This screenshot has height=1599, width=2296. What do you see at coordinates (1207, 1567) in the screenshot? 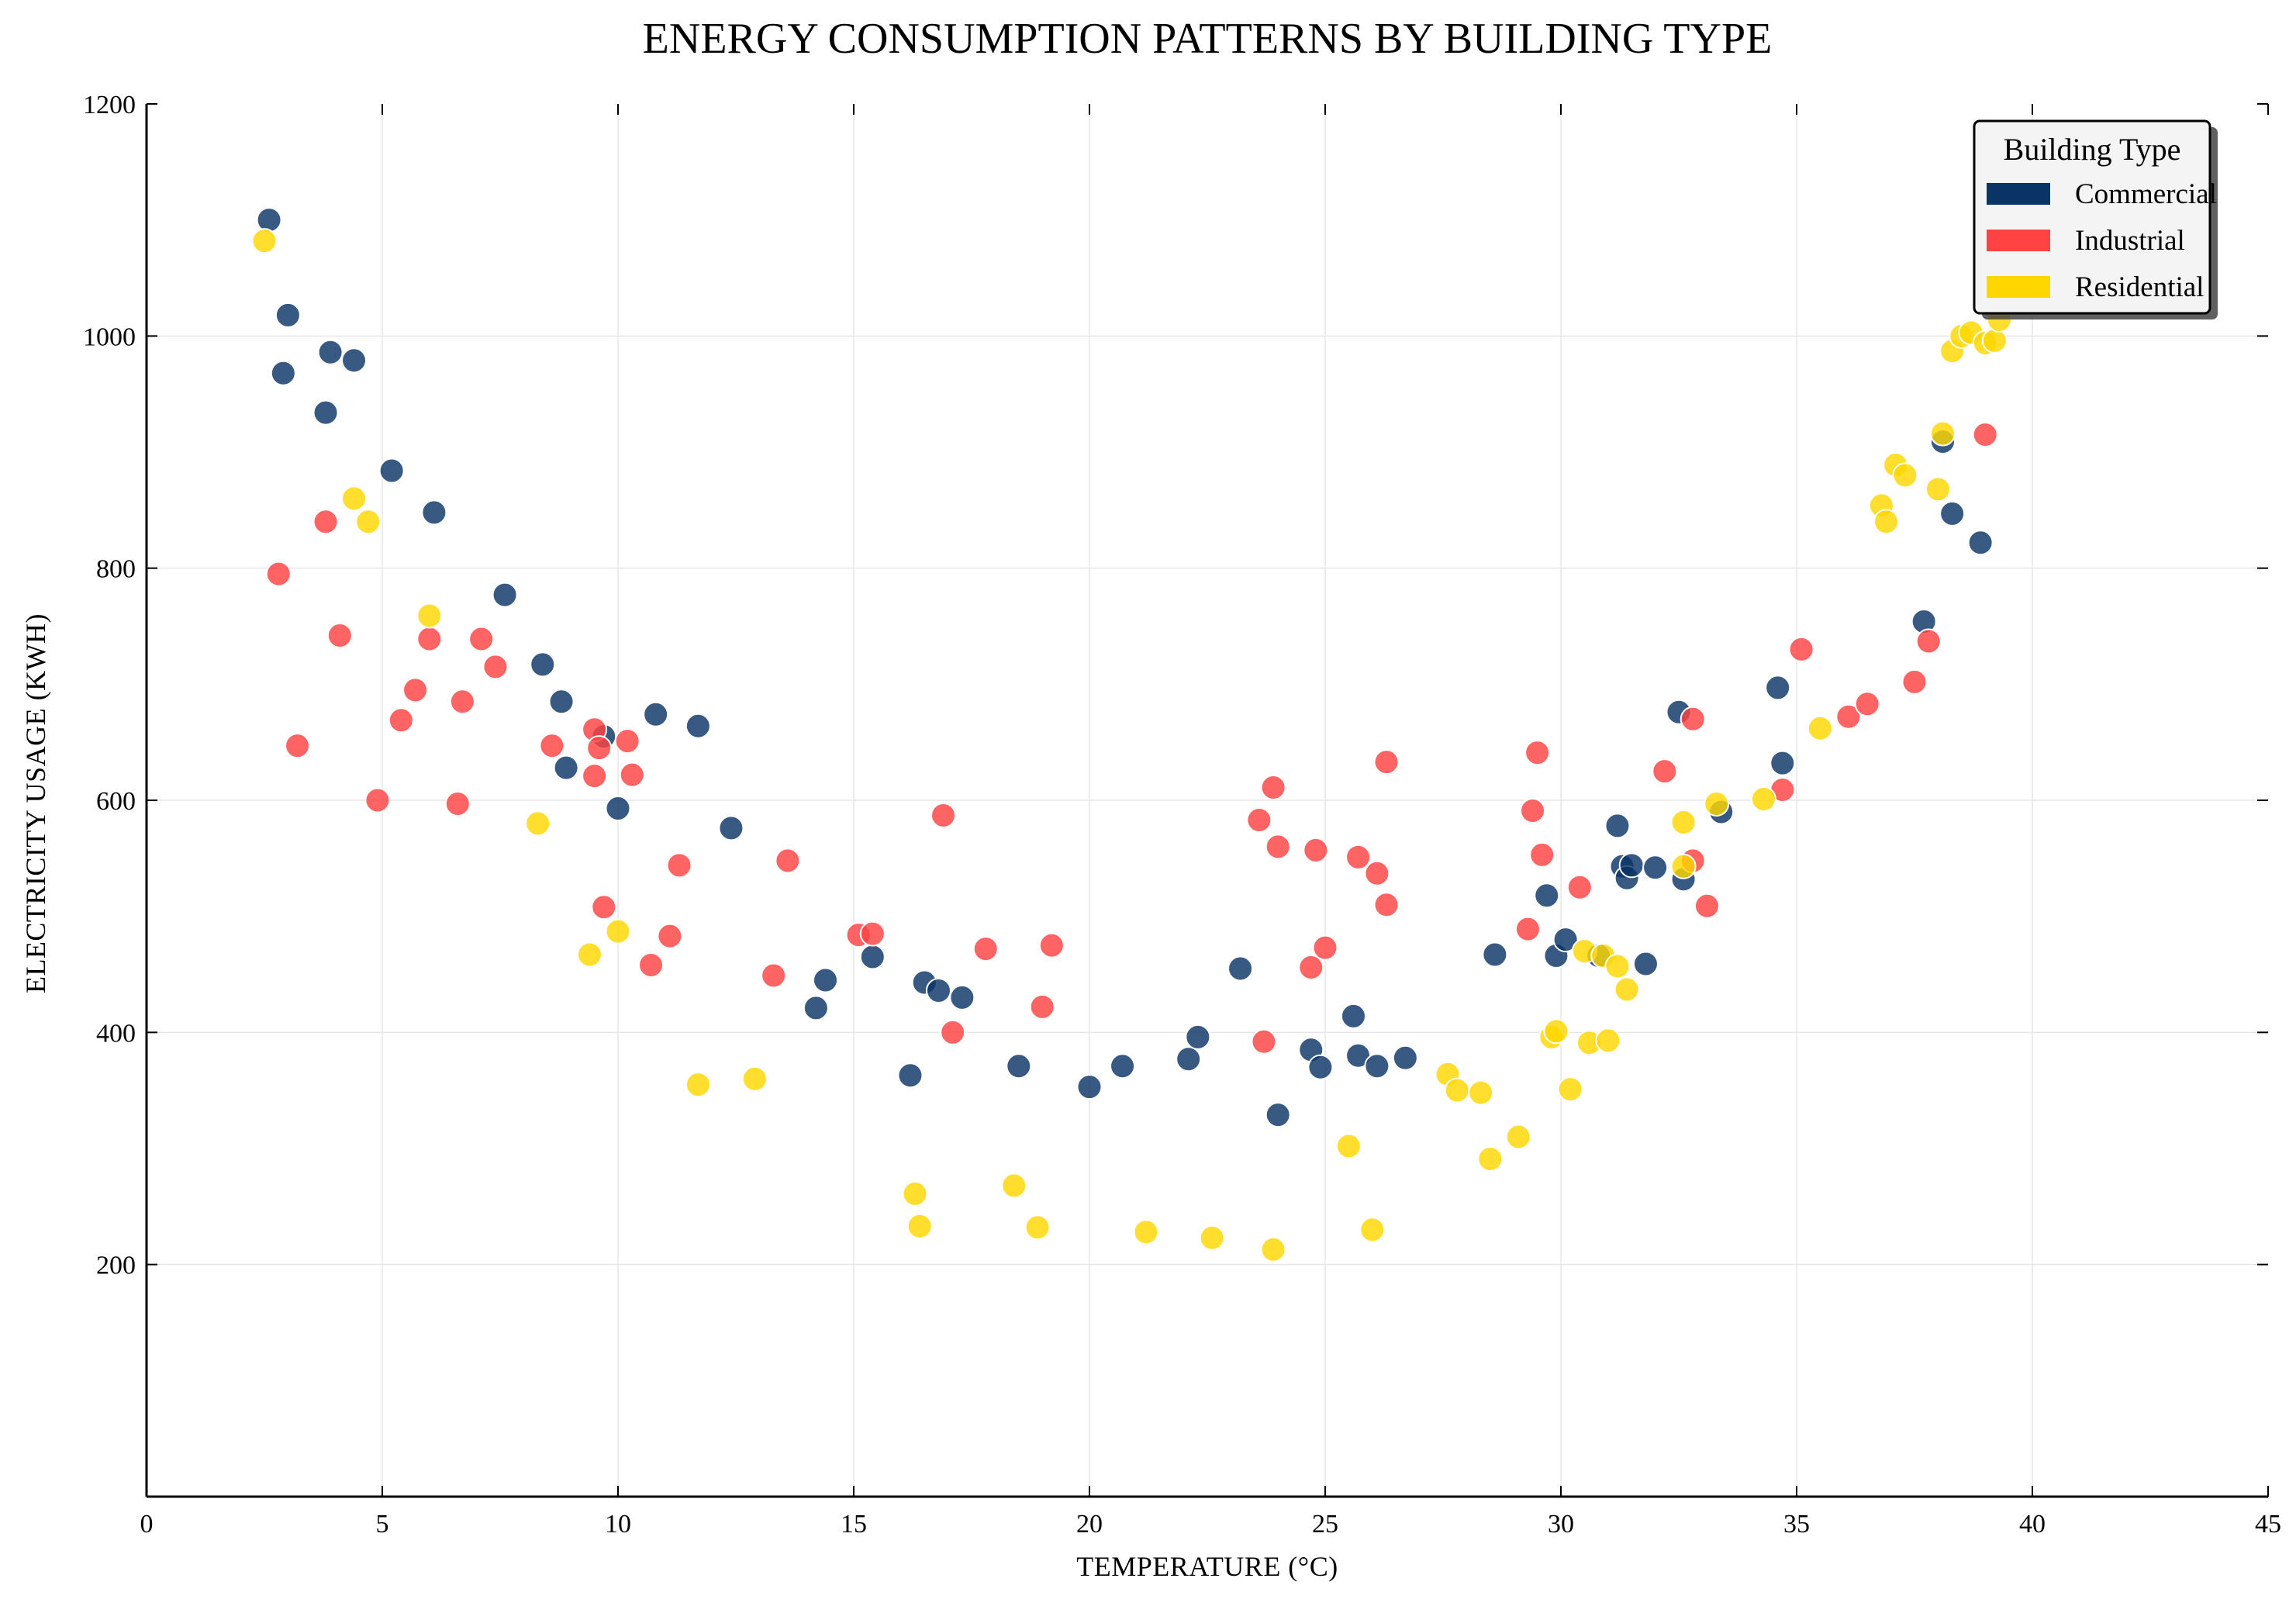
I see `x-axis-label: TEMPERATURE (°C)` at bounding box center [1207, 1567].